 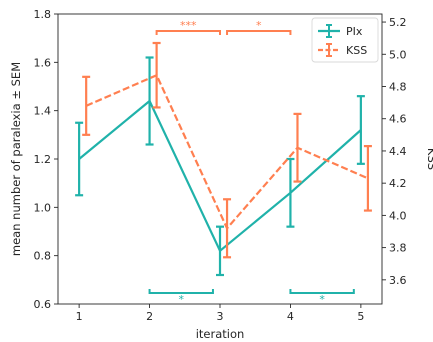 I want to click on right-y-tick-label: 4.2, so click(x=398, y=183).